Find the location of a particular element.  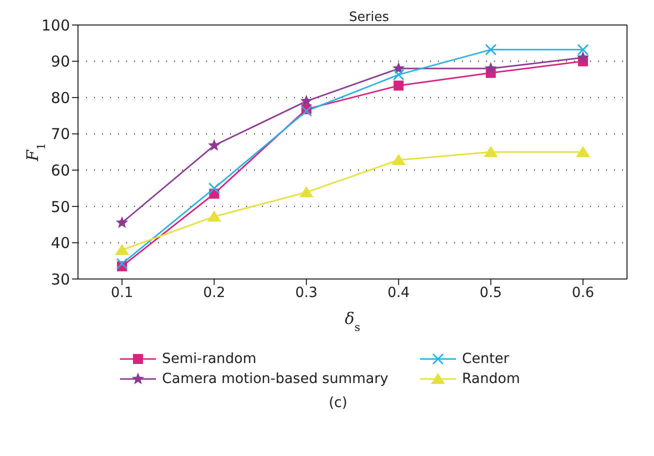

y-tick-label: 90 is located at coordinates (60, 61).